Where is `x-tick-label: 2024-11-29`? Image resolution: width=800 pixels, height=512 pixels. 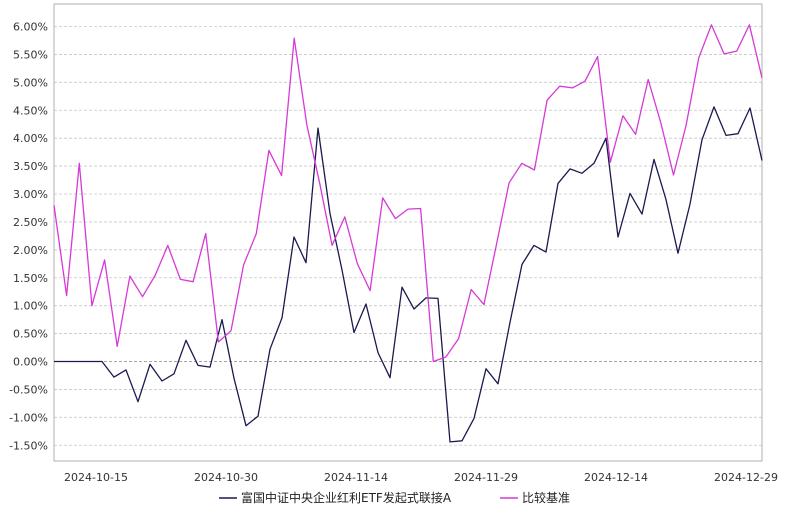 x-tick-label: 2024-11-29 is located at coordinates (486, 477).